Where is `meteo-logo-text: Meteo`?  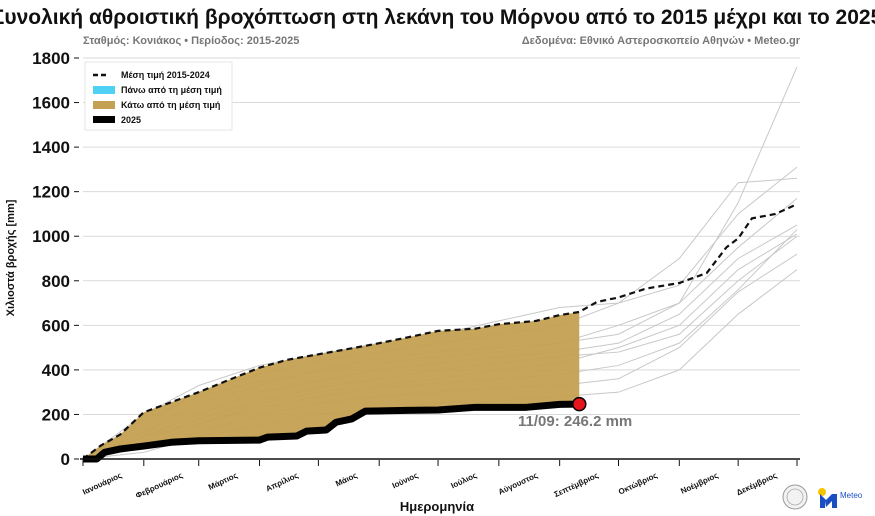
meteo-logo-text: Meteo is located at coordinates (851, 495).